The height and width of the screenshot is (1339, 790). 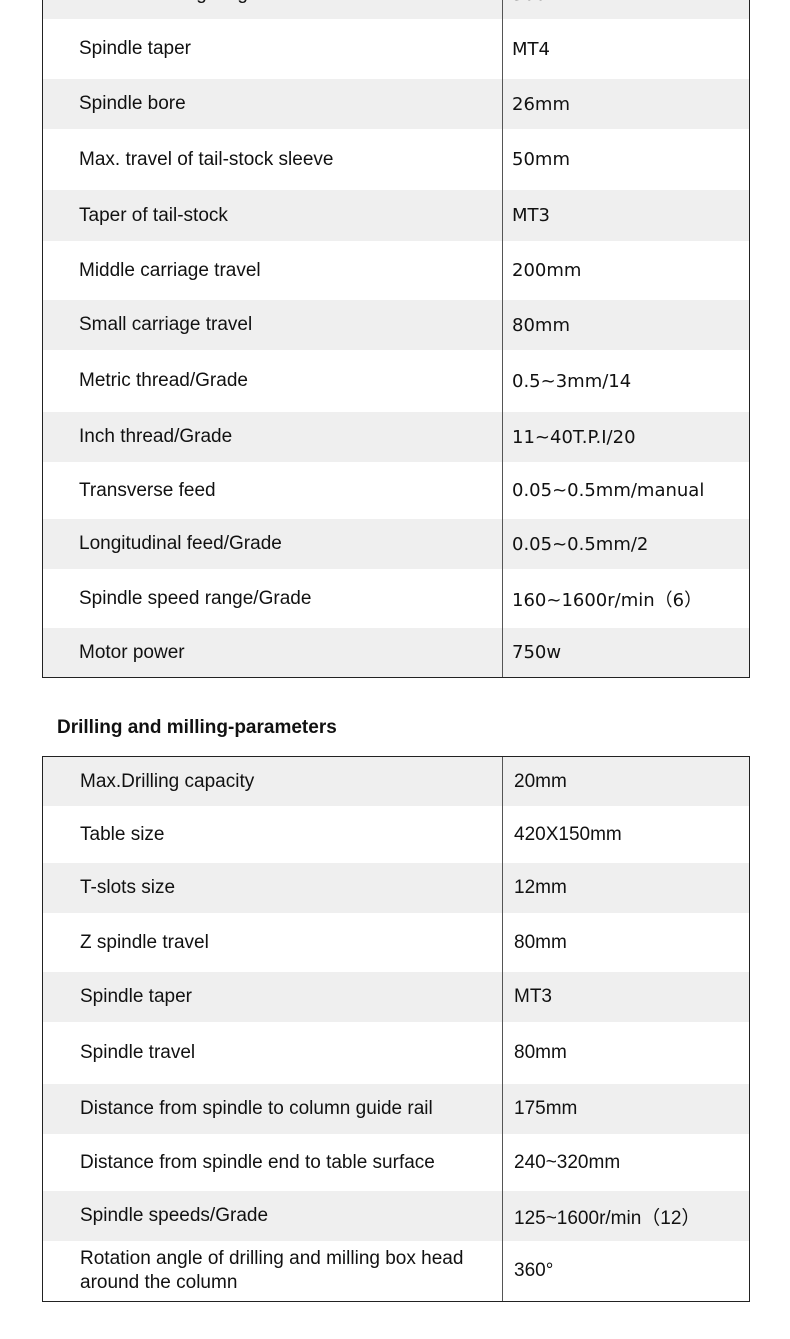 I want to click on table-row: Spindle speeds/Grade 125~1600r/min（12）, so click(x=396, y=1216).